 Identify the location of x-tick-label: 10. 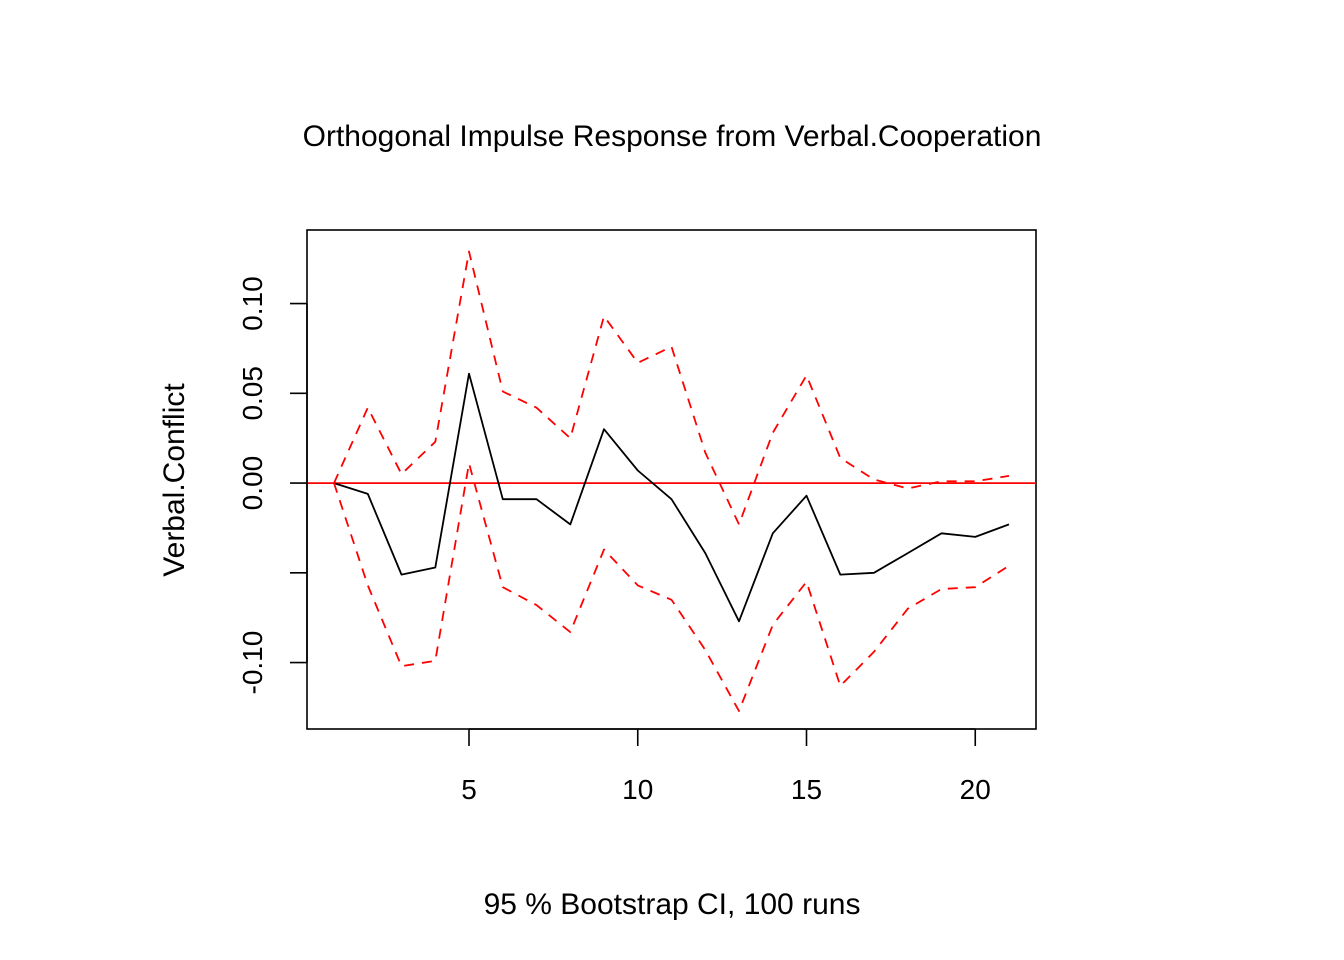
(637, 789).